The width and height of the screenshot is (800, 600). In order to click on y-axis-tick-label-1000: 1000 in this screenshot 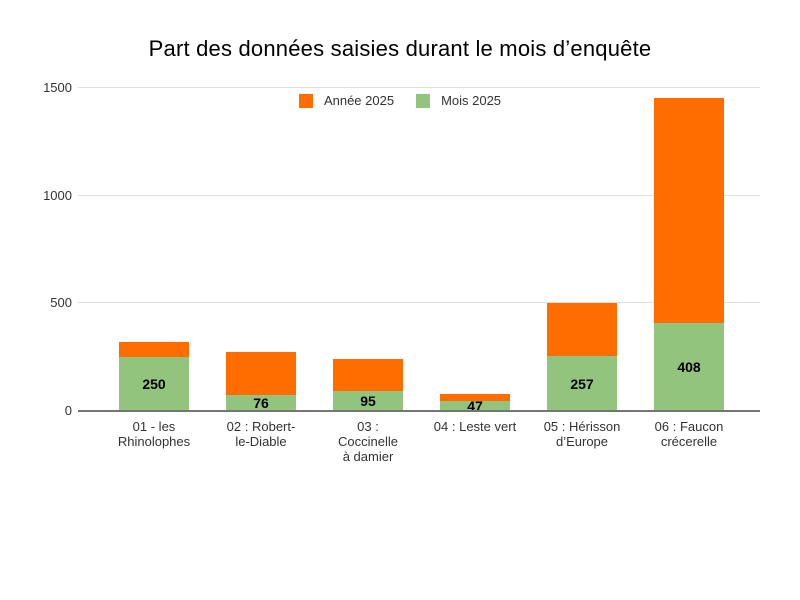, I will do `click(57, 195)`.